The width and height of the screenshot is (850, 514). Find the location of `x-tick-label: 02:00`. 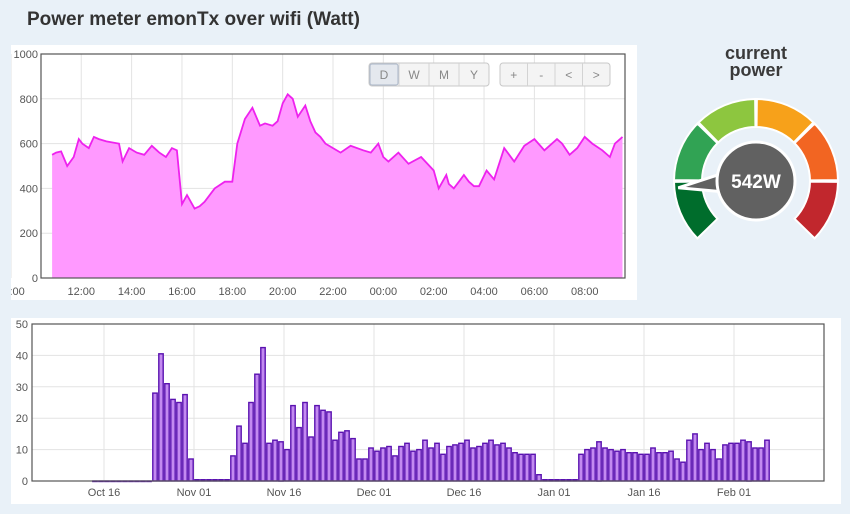

x-tick-label: 02:00 is located at coordinates (434, 292).